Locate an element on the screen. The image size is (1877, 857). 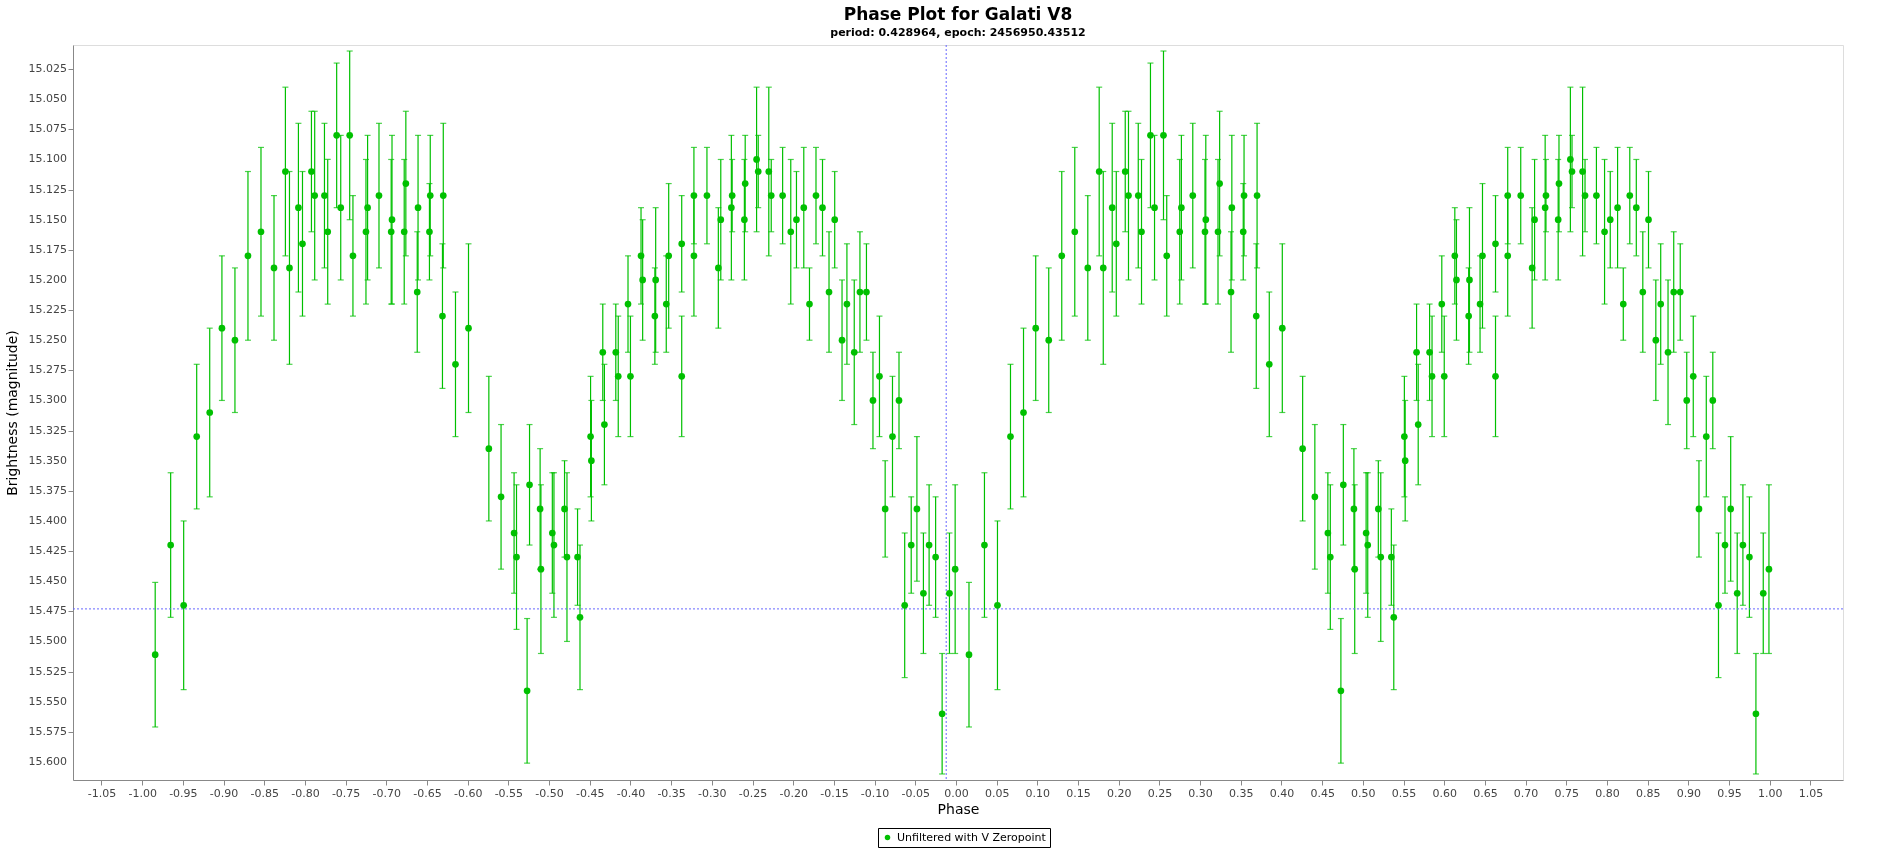
y-tick-label: 15.175 is located at coordinates (47, 249).